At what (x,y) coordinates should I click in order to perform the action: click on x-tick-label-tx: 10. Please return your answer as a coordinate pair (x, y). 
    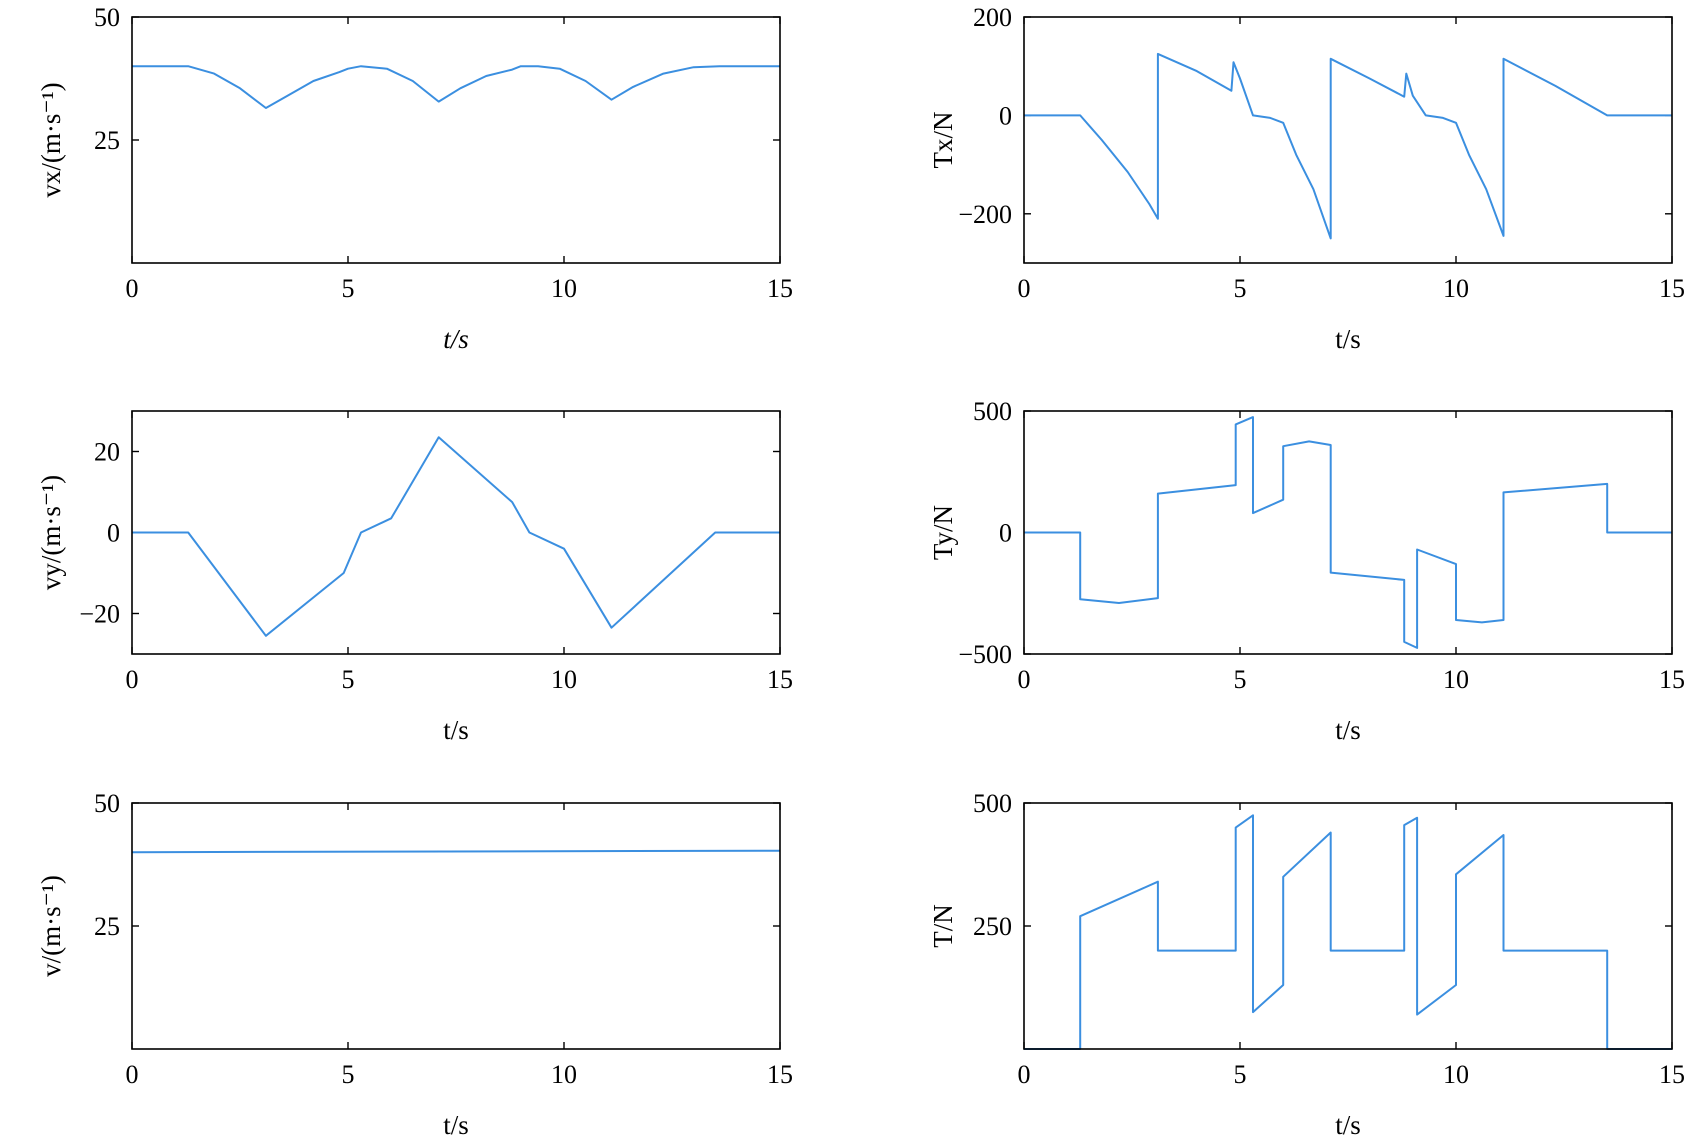
    Looking at the image, I should click on (1456, 288).